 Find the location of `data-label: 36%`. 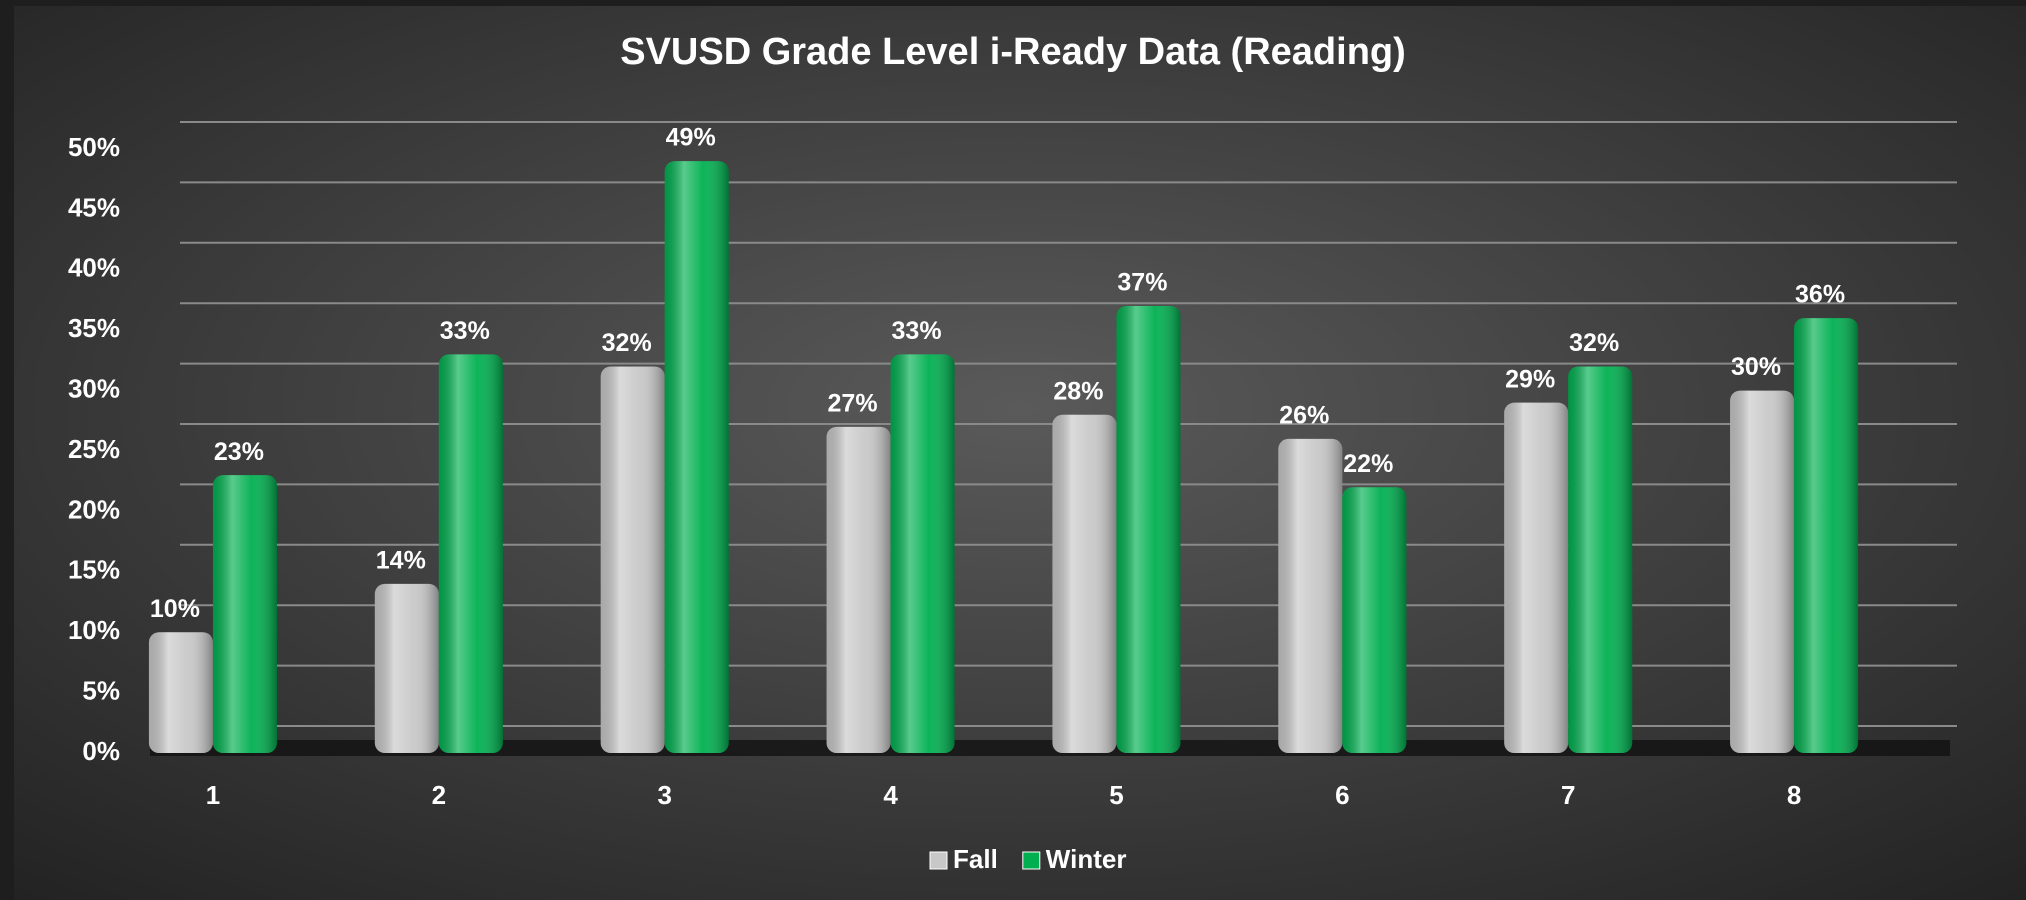

data-label: 36% is located at coordinates (1820, 295).